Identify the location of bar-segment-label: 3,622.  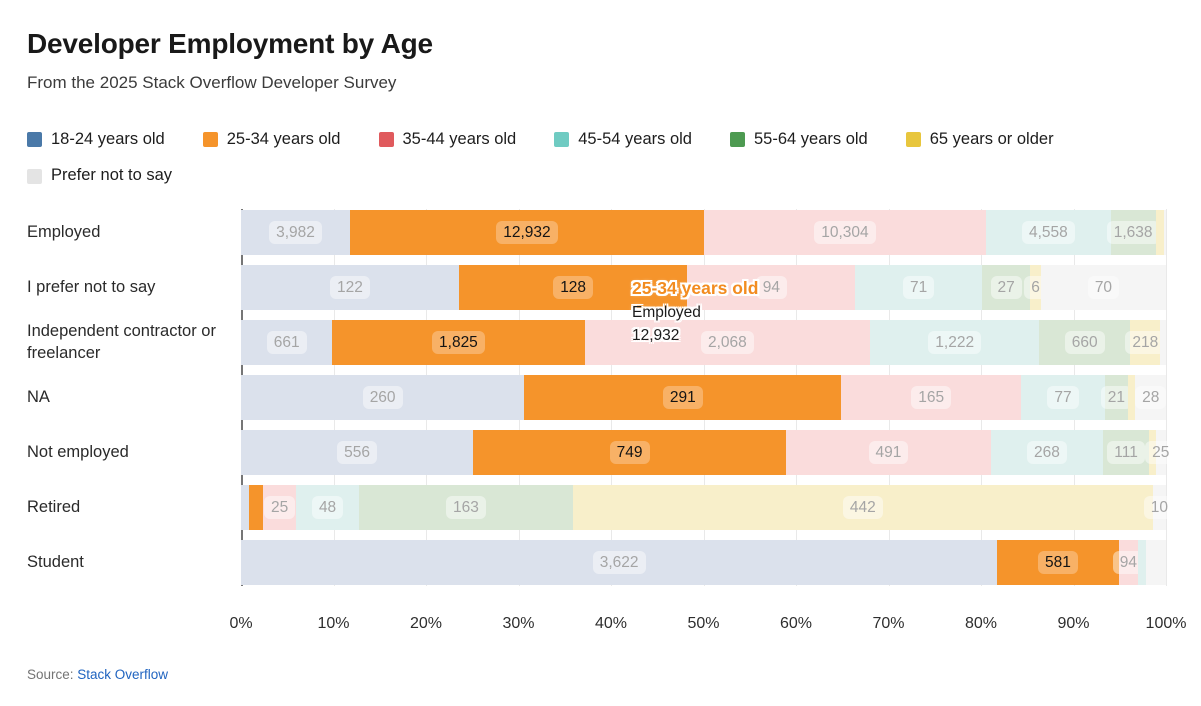
(619, 562).